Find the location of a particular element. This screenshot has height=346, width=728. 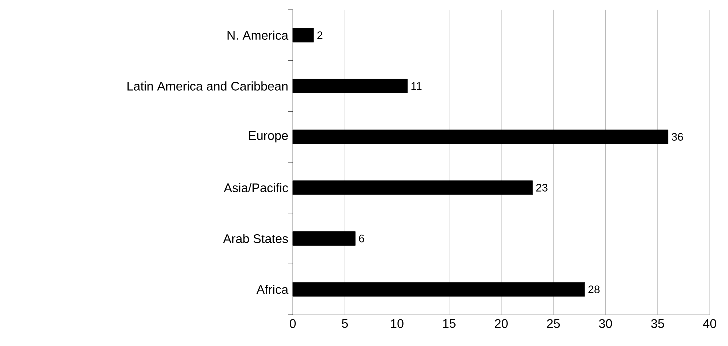

data-label: 23 is located at coordinates (542, 188).